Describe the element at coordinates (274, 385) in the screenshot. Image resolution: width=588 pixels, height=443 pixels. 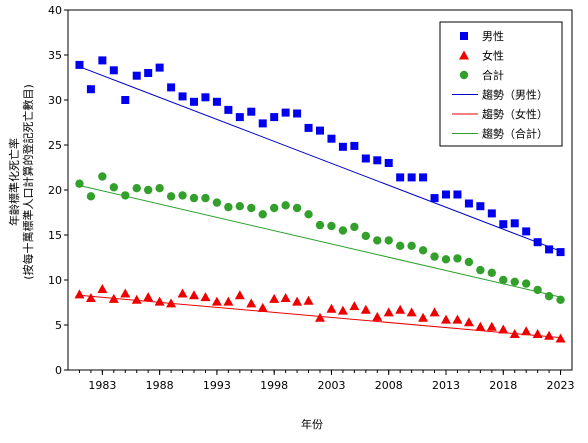
I see `x-tick-label: 1998` at that location.